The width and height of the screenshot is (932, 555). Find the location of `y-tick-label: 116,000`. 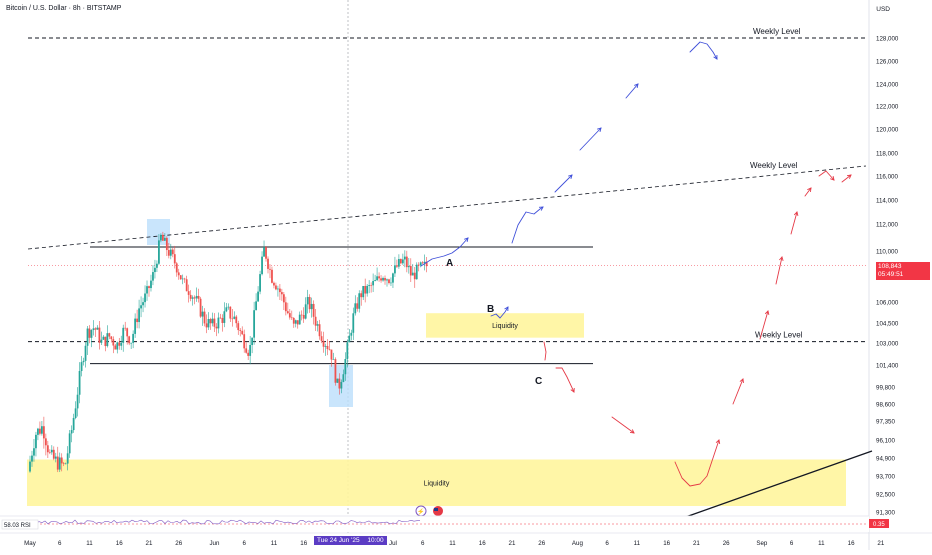

y-tick-label: 116,000 is located at coordinates (887, 177).